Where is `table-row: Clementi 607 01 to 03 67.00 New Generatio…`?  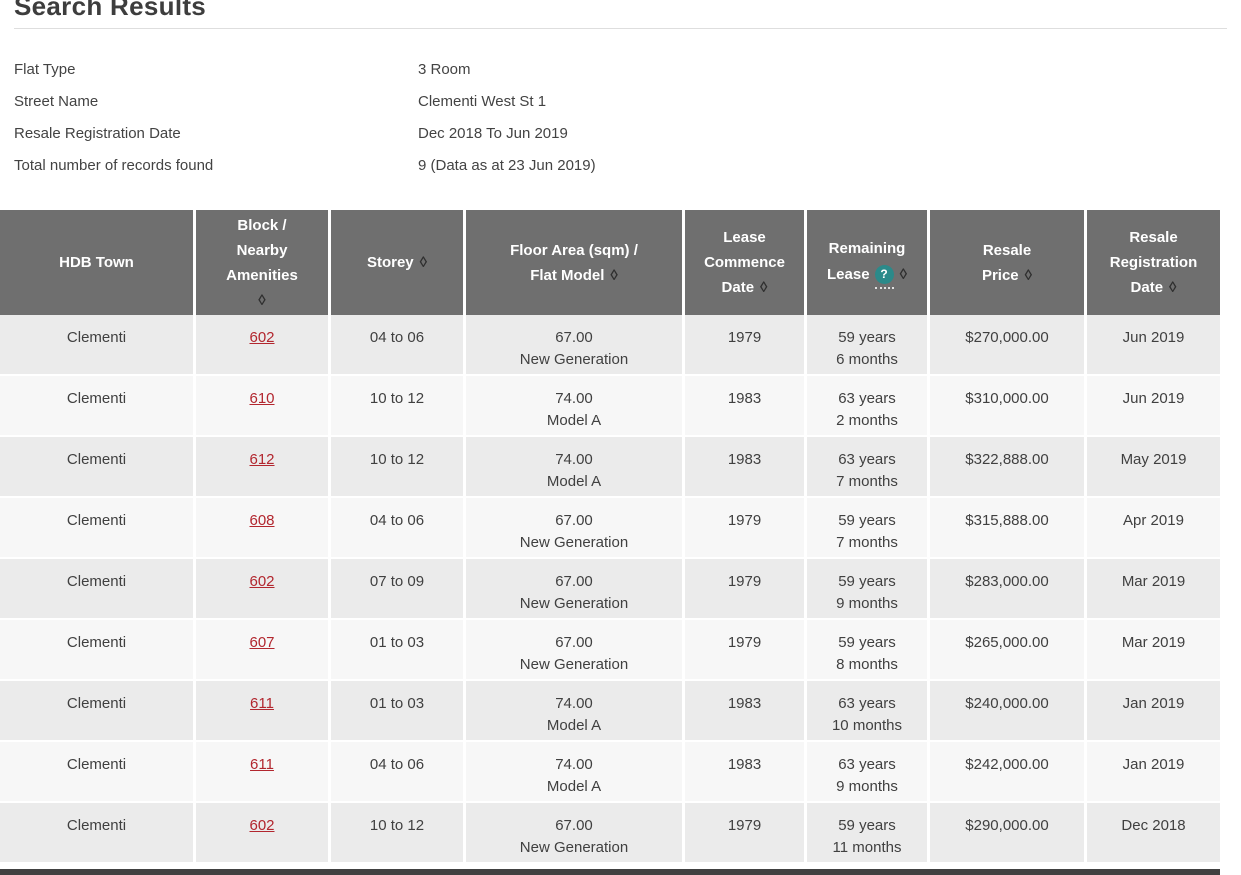
table-row: Clementi 607 01 to 03 67.00 New Generatio… is located at coordinates (610, 650).